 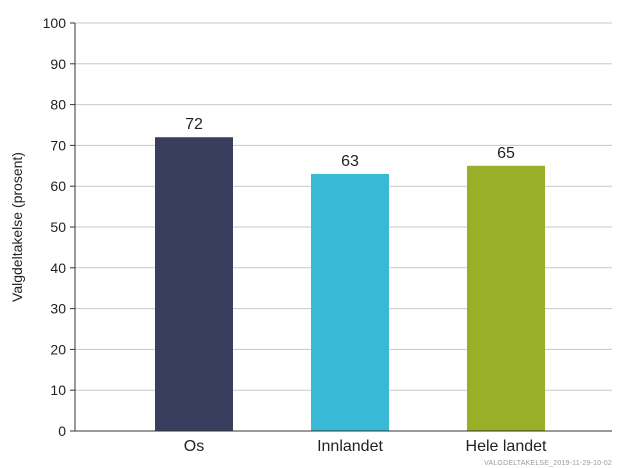 What do you see at coordinates (62, 431) in the screenshot?
I see `y-tick-label: 0` at bounding box center [62, 431].